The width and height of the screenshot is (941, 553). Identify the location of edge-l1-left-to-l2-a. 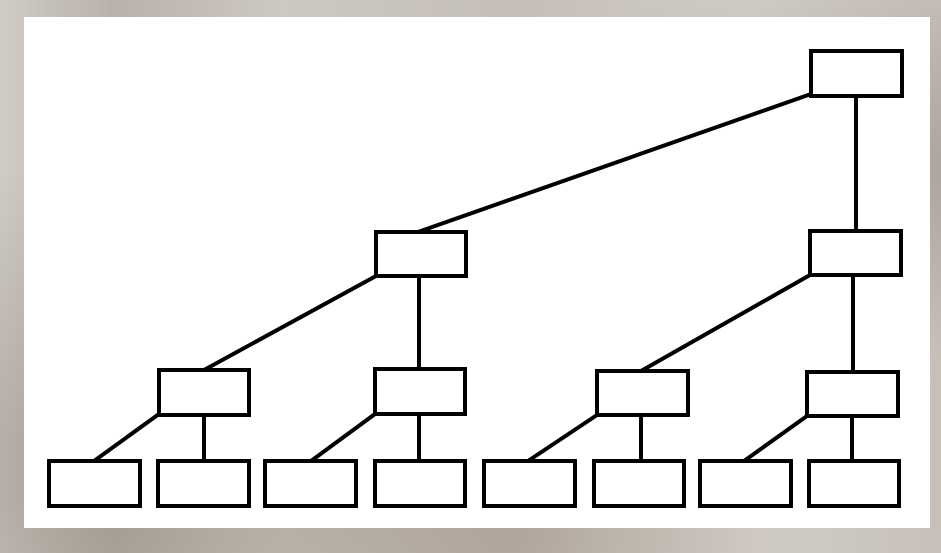
(290, 323).